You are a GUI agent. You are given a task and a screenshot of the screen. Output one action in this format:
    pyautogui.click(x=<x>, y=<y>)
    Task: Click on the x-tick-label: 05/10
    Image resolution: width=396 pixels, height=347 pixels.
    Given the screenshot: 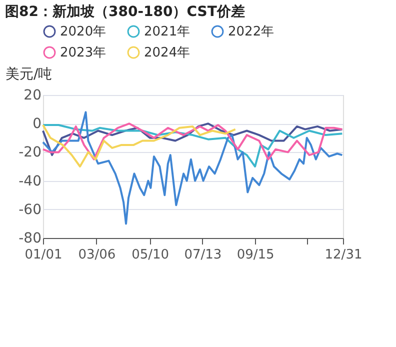 What is the action you would take?
    pyautogui.click(x=151, y=255)
    